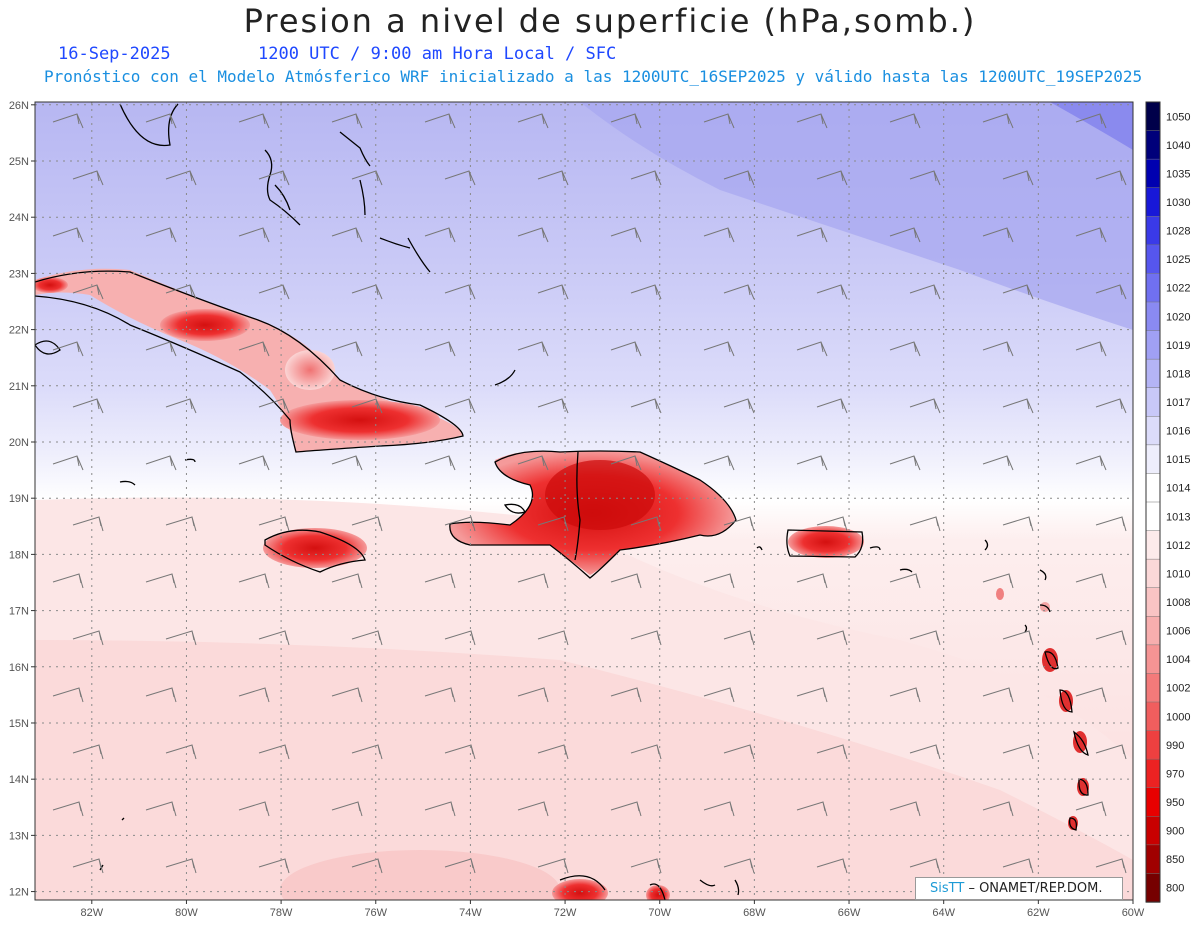  What do you see at coordinates (1178, 460) in the screenshot?
I see `colorbar-label: 1015` at bounding box center [1178, 460].